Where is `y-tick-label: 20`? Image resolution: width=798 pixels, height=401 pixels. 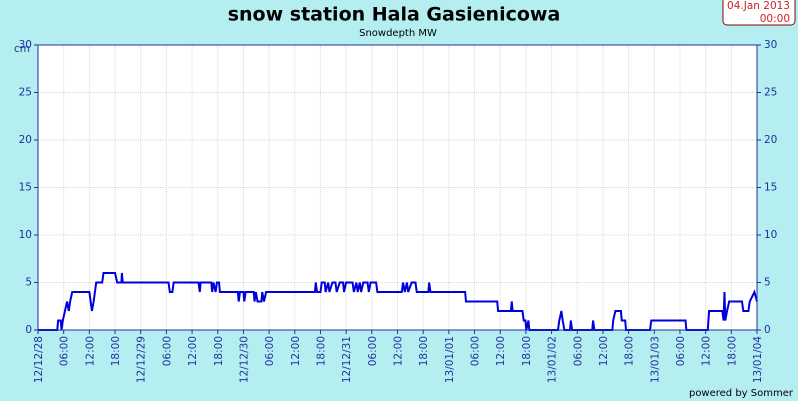 y-tick-label: 20 is located at coordinates (25, 140).